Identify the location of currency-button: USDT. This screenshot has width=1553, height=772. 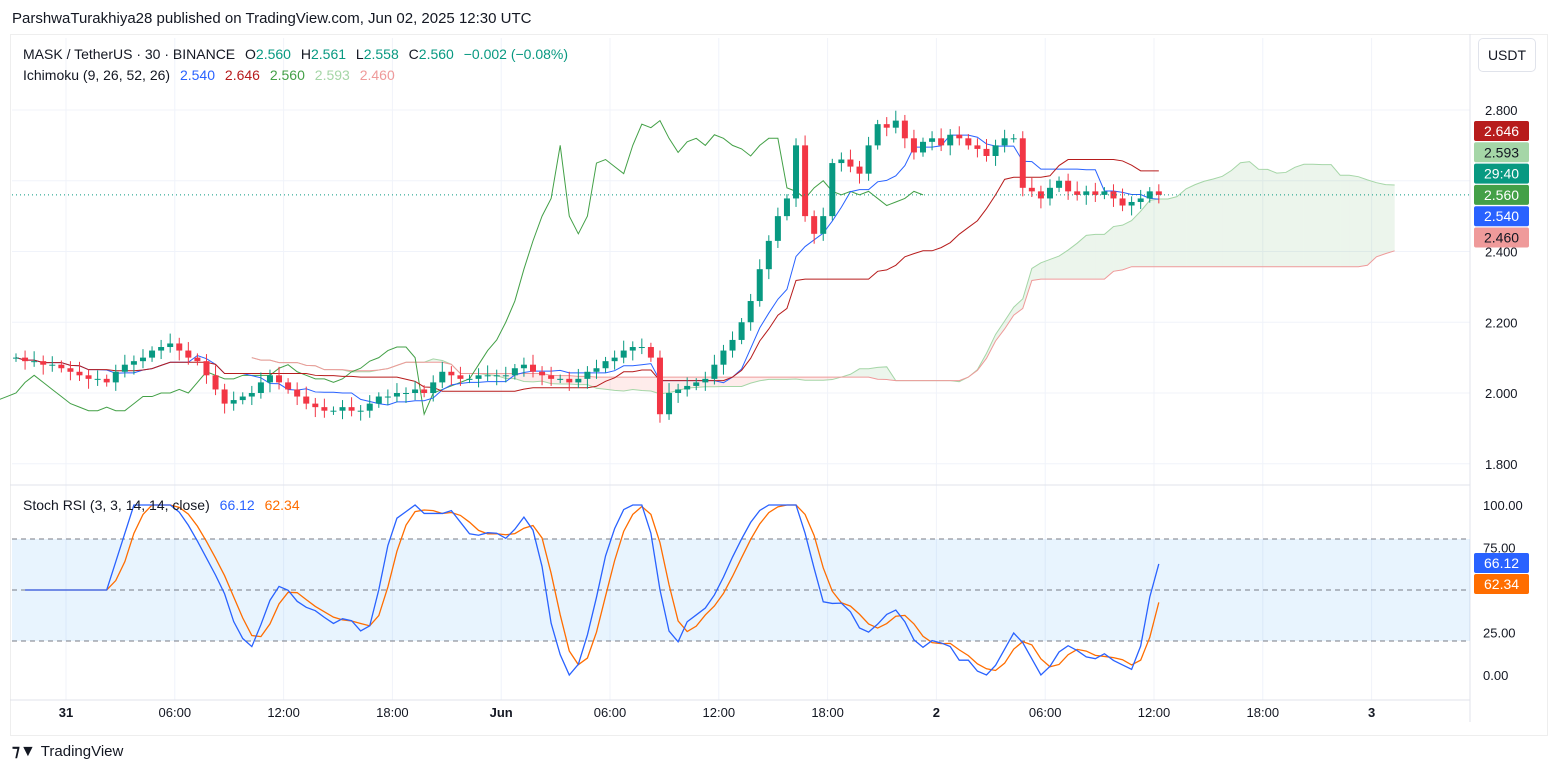
(1507, 55).